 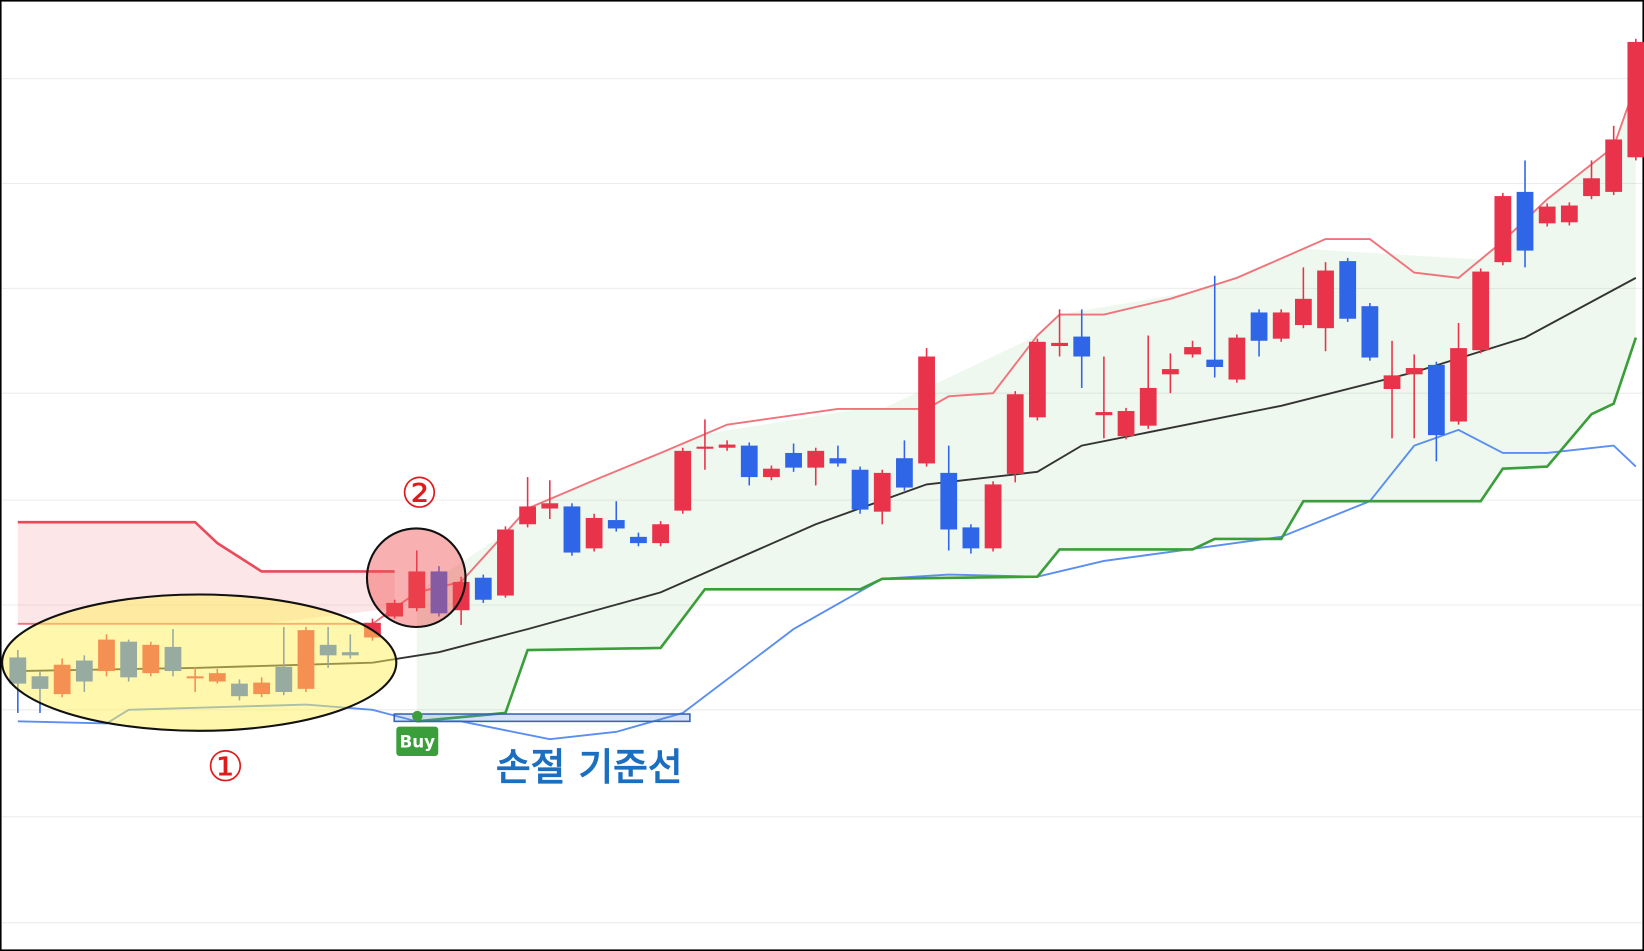 I want to click on annotation-2: ②, so click(x=420, y=492).